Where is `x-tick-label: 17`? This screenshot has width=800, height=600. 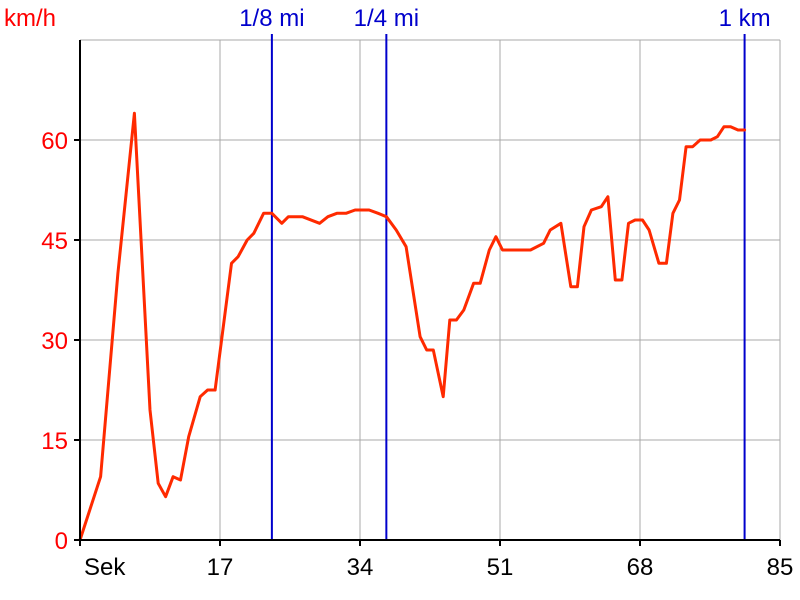
x-tick-label: 17 is located at coordinates (220, 567).